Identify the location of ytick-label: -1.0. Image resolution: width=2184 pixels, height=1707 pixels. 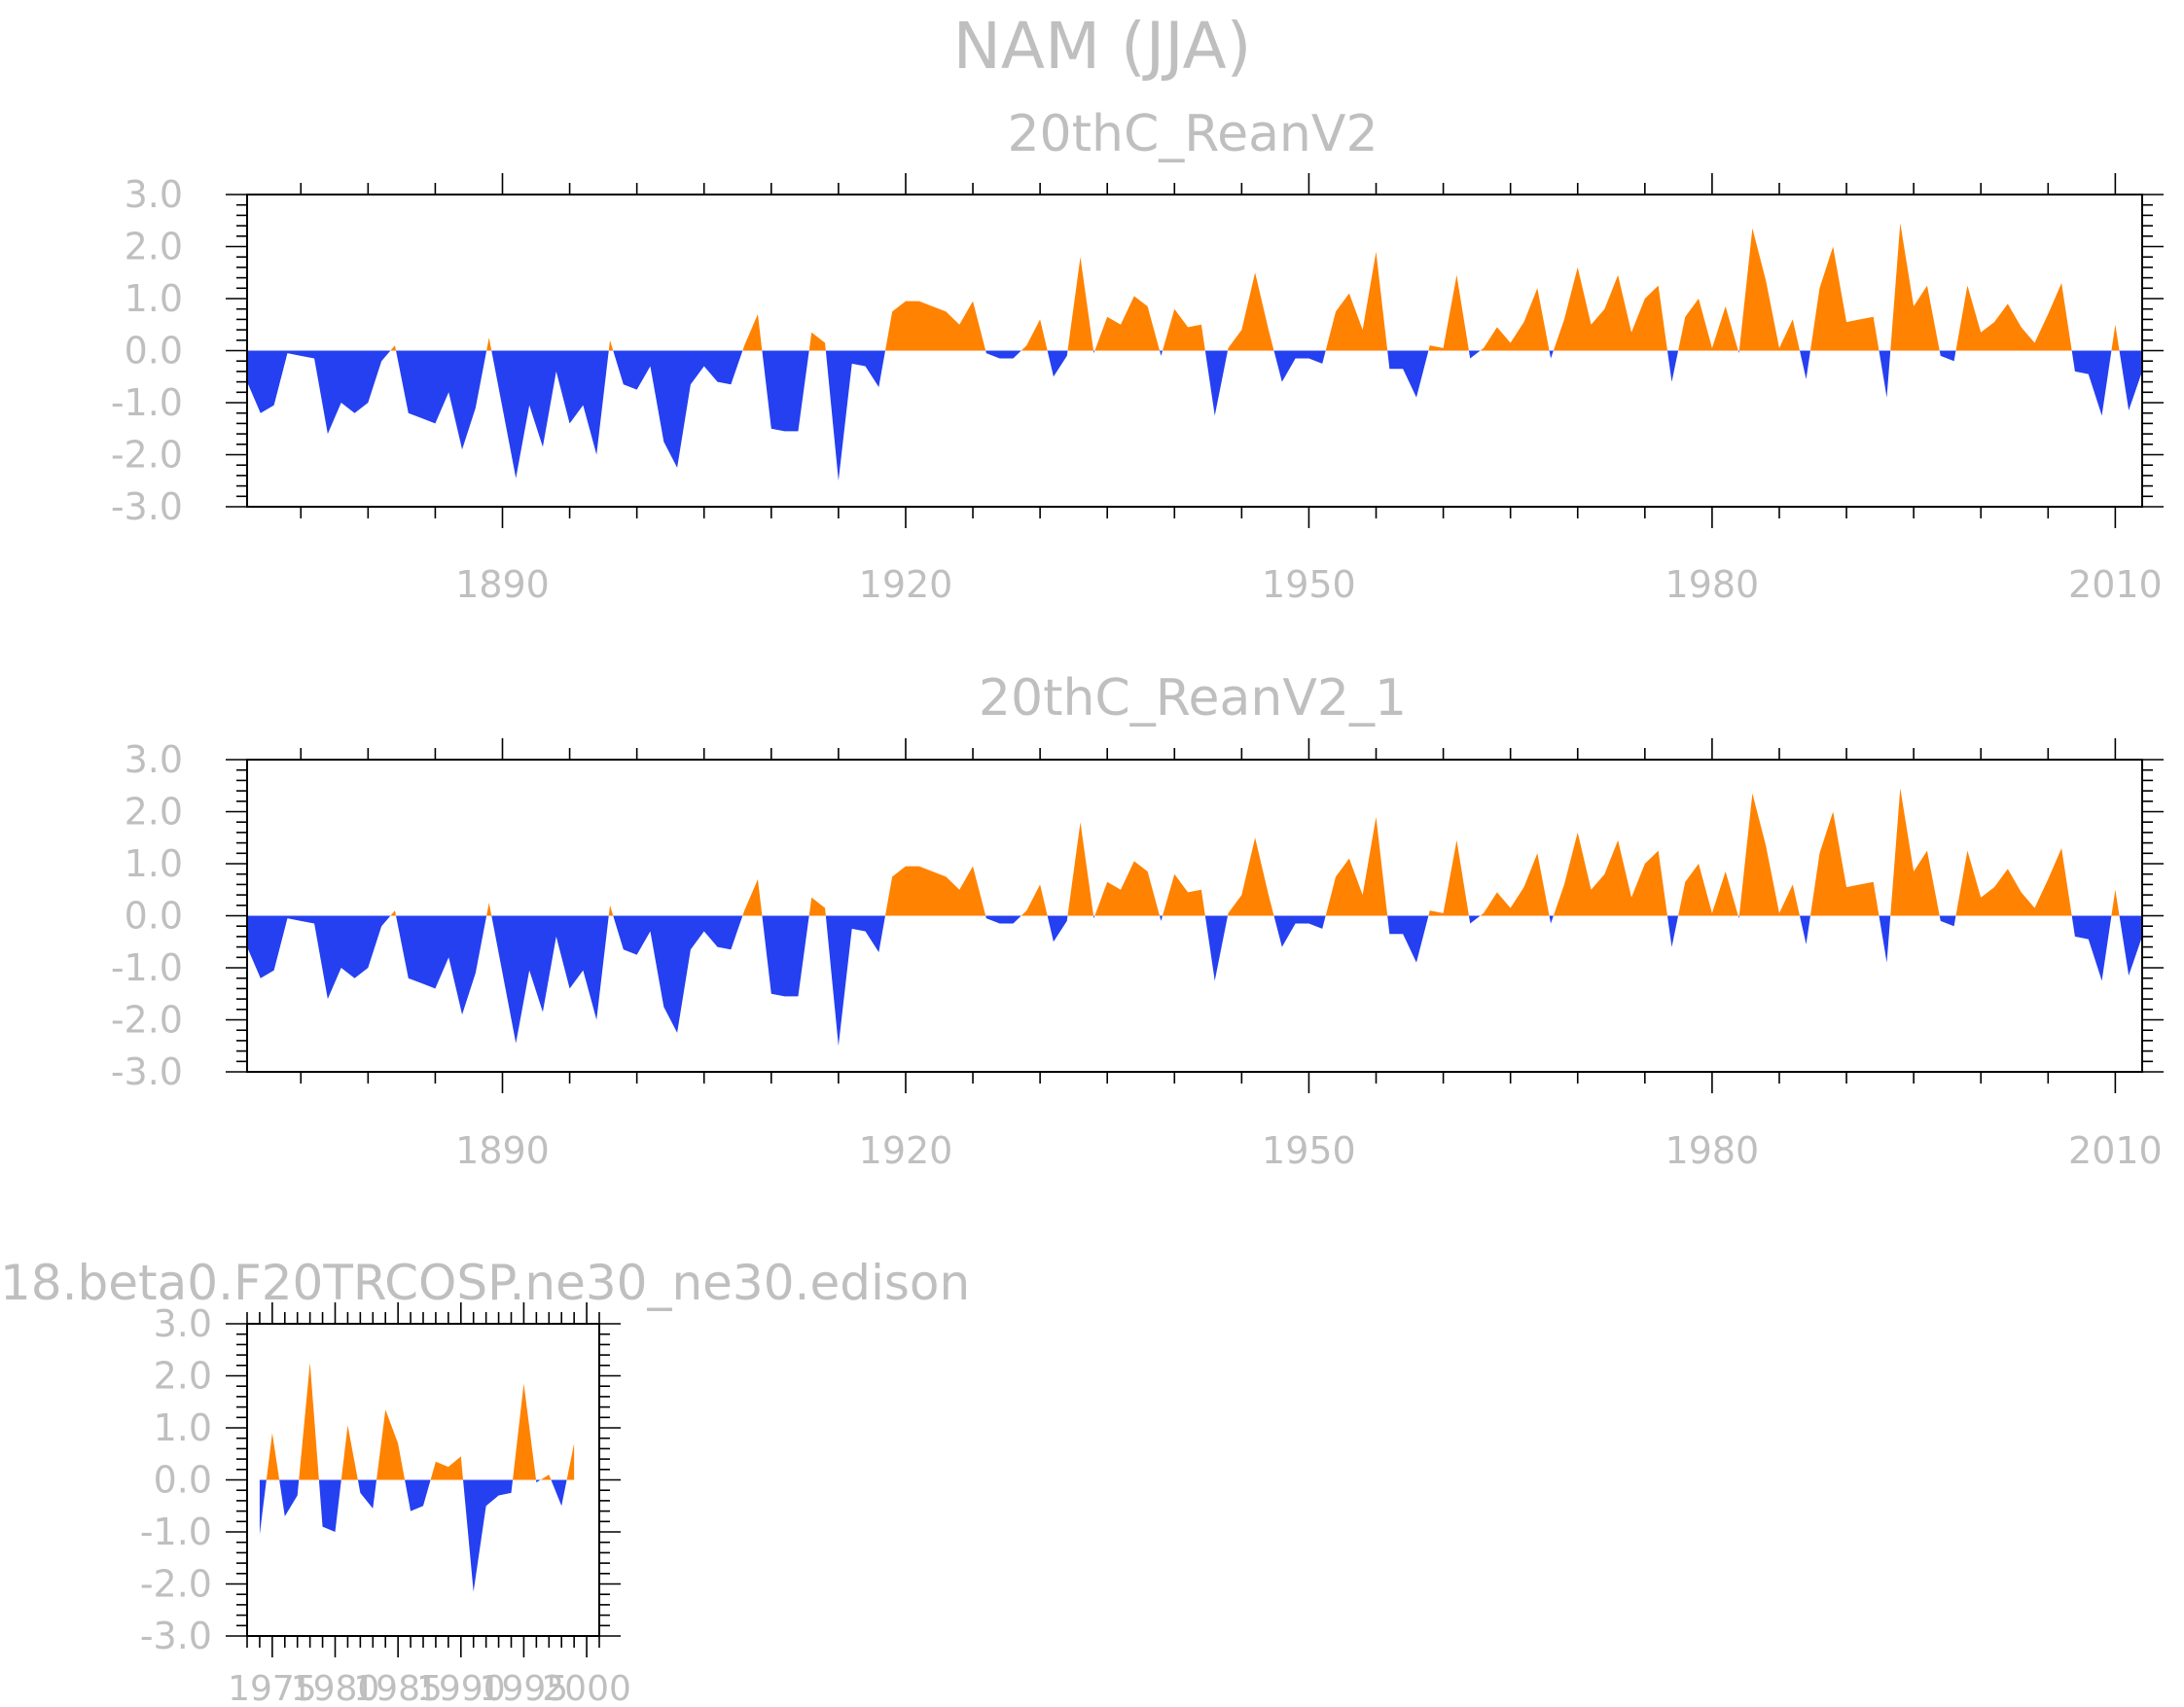
(147, 967).